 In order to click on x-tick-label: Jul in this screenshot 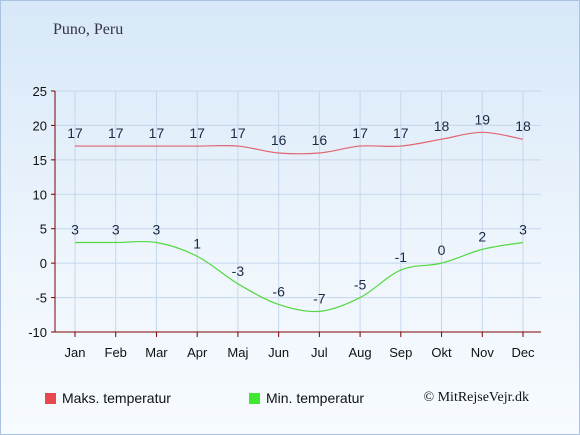, I will do `click(319, 352)`.